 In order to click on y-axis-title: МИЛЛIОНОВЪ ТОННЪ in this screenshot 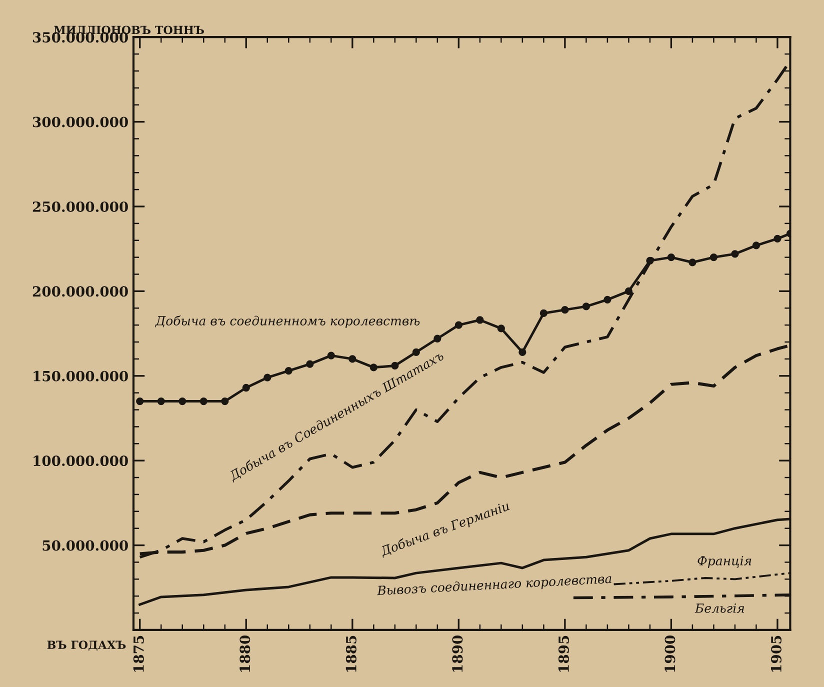, I will do `click(129, 30)`.